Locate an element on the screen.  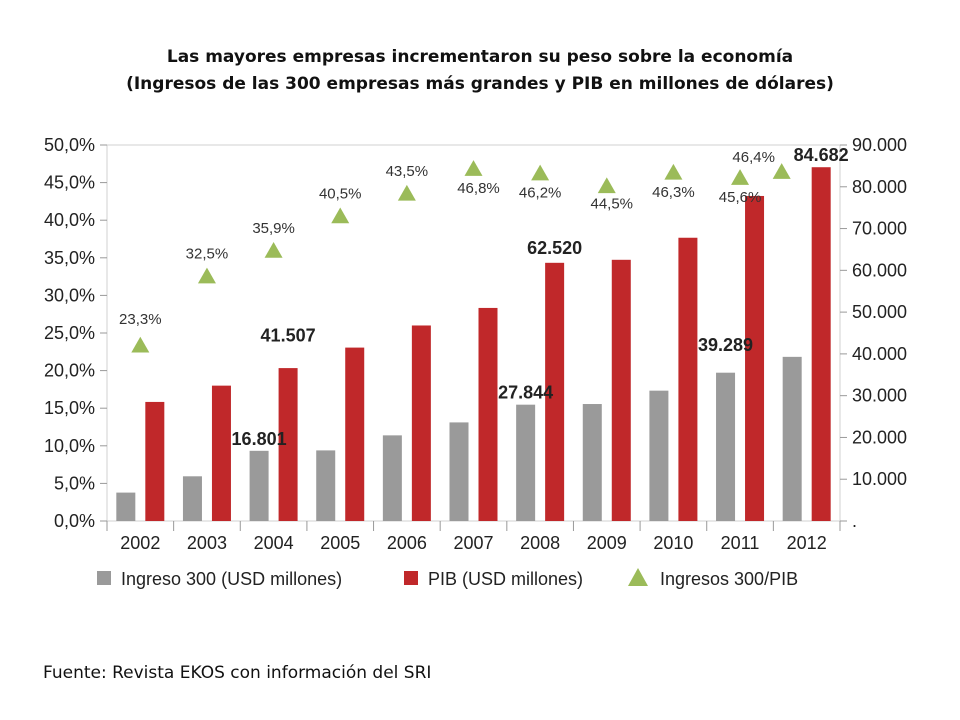
left-axis-label: 35,0% is located at coordinates (69, 258).